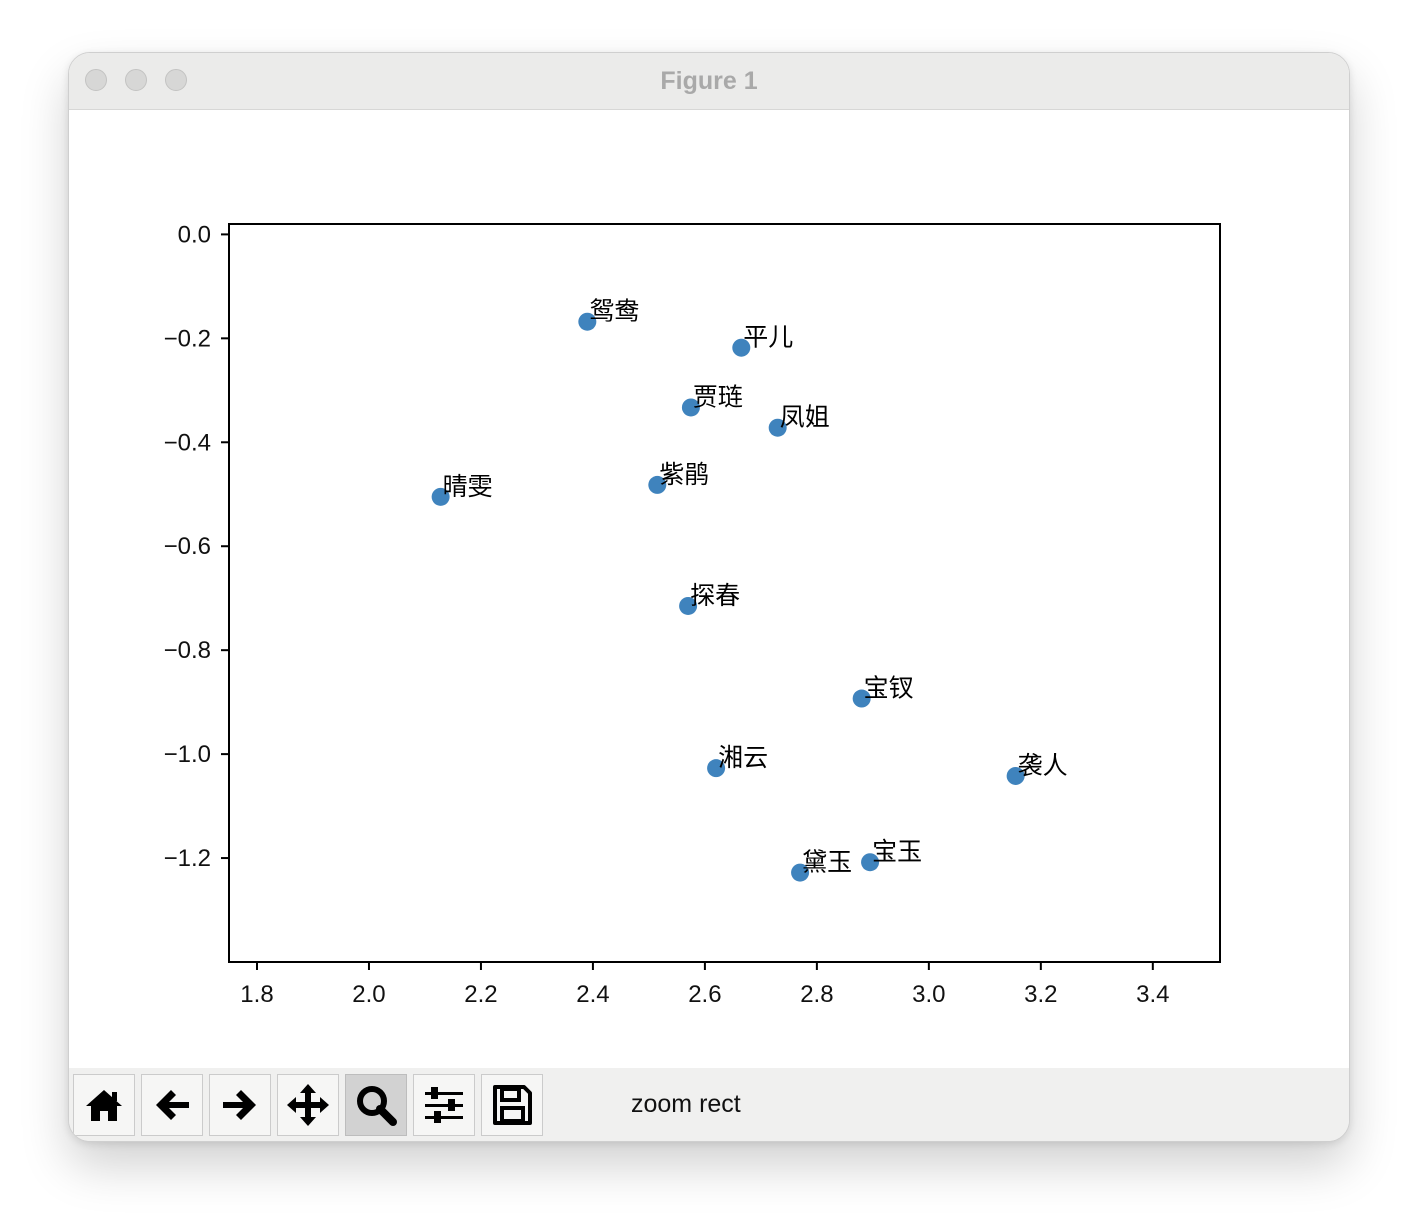 The image size is (1416, 1224). Describe the element at coordinates (897, 851) in the screenshot. I see `data-point-label: 宝玉` at that location.